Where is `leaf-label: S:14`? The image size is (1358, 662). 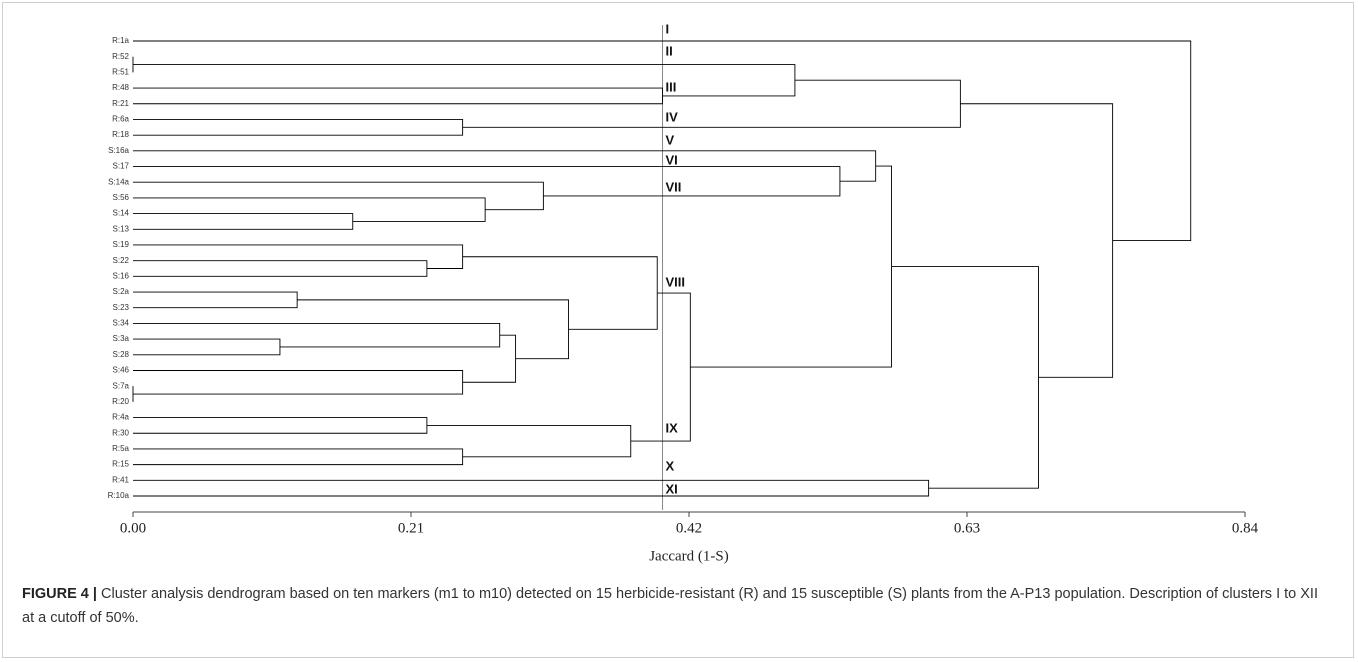 leaf-label: S:14 is located at coordinates (121, 213).